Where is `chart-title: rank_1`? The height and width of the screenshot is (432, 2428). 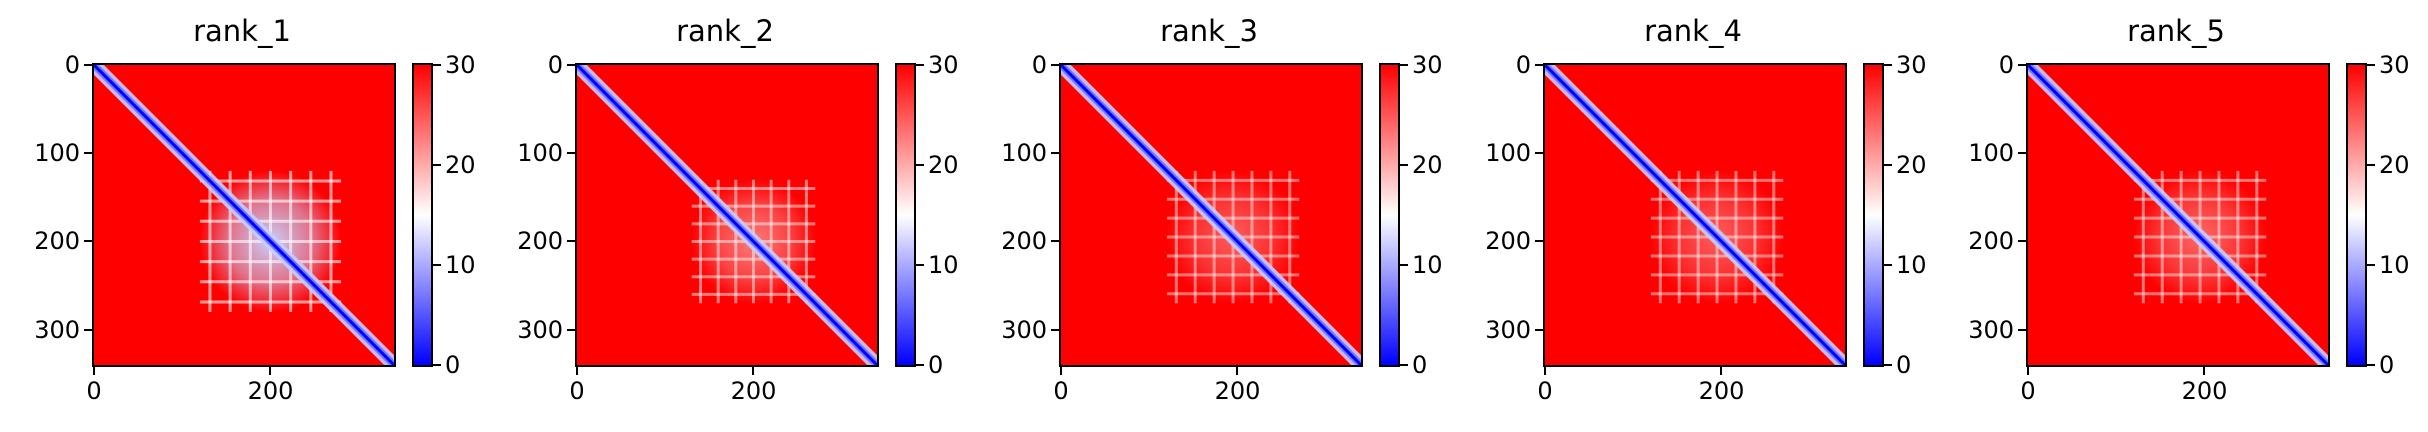
chart-title: rank_1 is located at coordinates (242, 31).